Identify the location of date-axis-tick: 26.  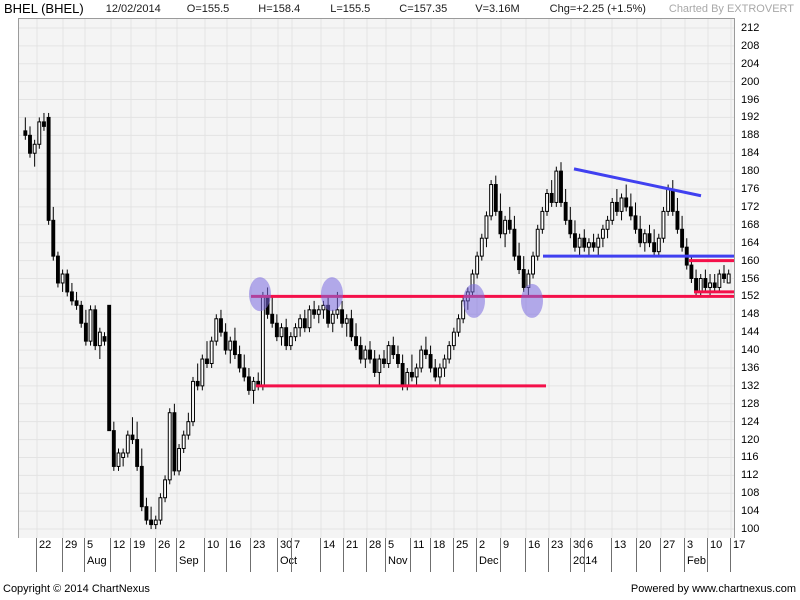
(165, 555).